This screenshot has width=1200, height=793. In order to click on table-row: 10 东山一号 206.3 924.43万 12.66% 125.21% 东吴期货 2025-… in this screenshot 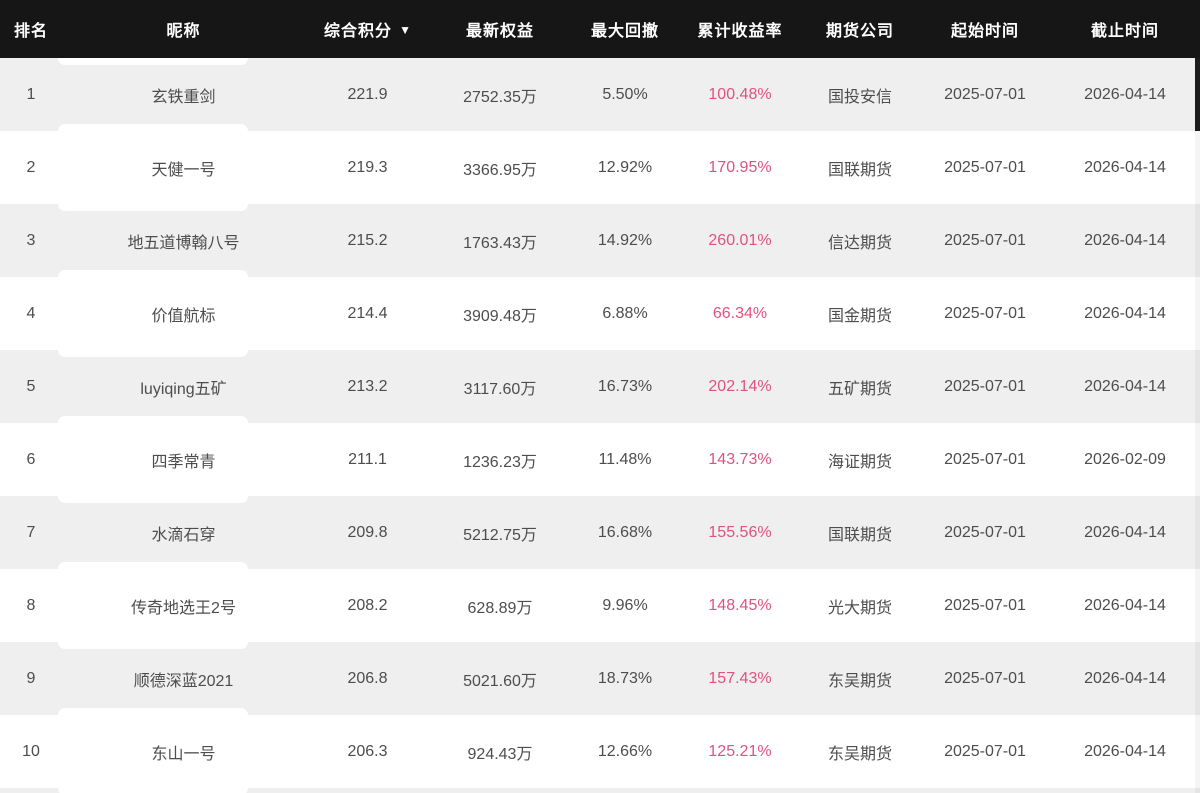, I will do `click(600, 751)`.